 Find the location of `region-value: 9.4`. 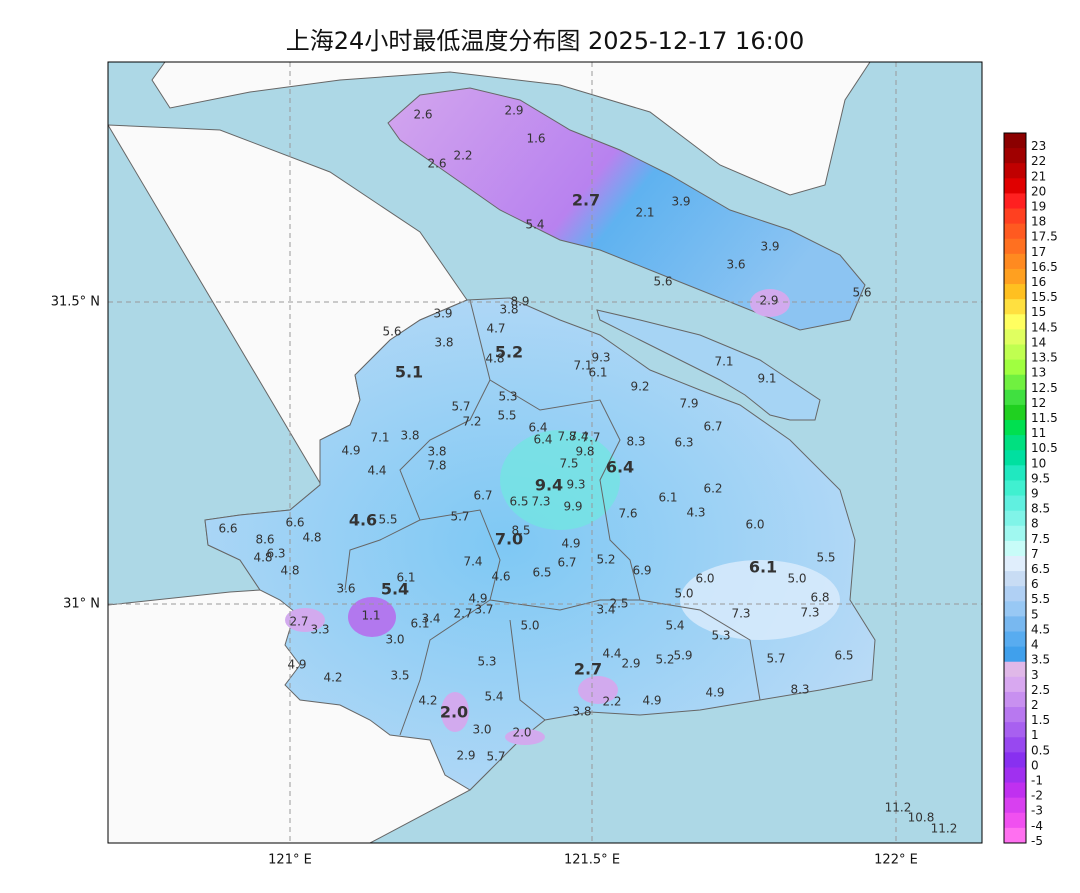

region-value: 9.4 is located at coordinates (549, 485).